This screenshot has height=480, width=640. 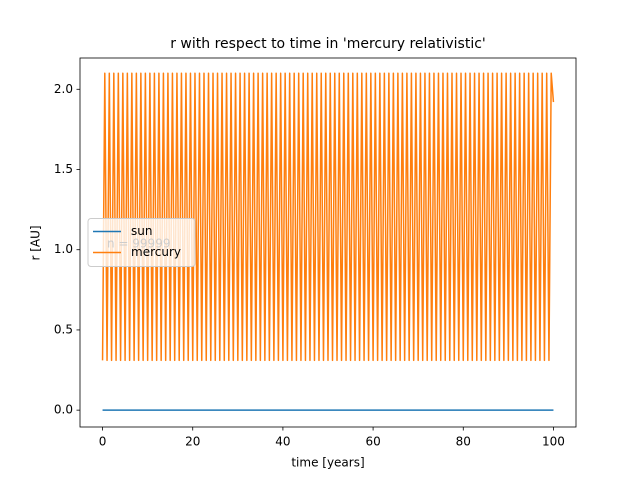 What do you see at coordinates (553, 442) in the screenshot?
I see `x-tick-label: 100` at bounding box center [553, 442].